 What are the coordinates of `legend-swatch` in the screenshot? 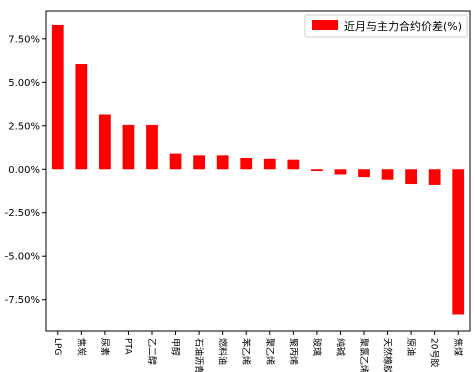 It's located at (325, 25).